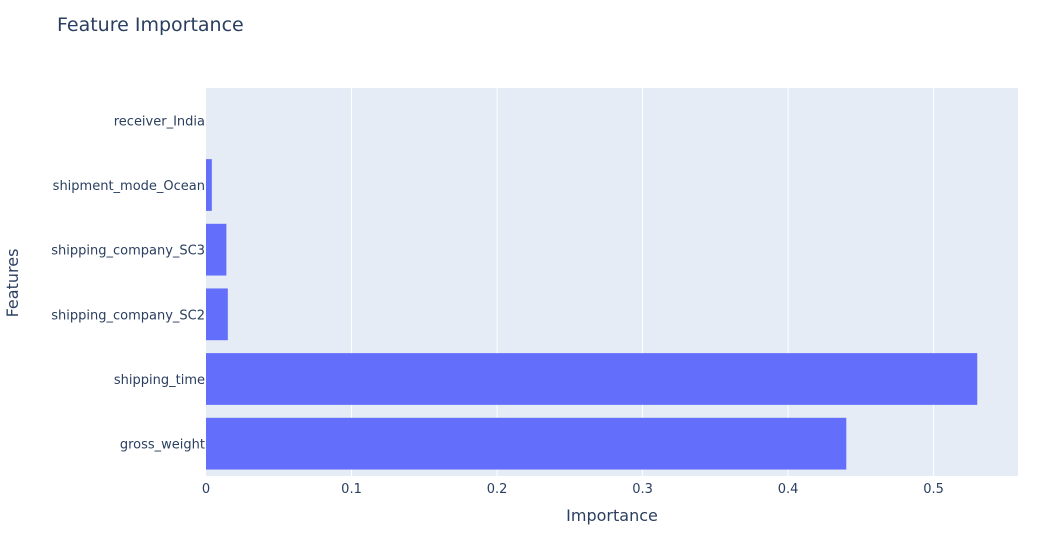 This screenshot has height=541, width=1052. I want to click on y-tick-label: shipping_time, so click(159, 380).